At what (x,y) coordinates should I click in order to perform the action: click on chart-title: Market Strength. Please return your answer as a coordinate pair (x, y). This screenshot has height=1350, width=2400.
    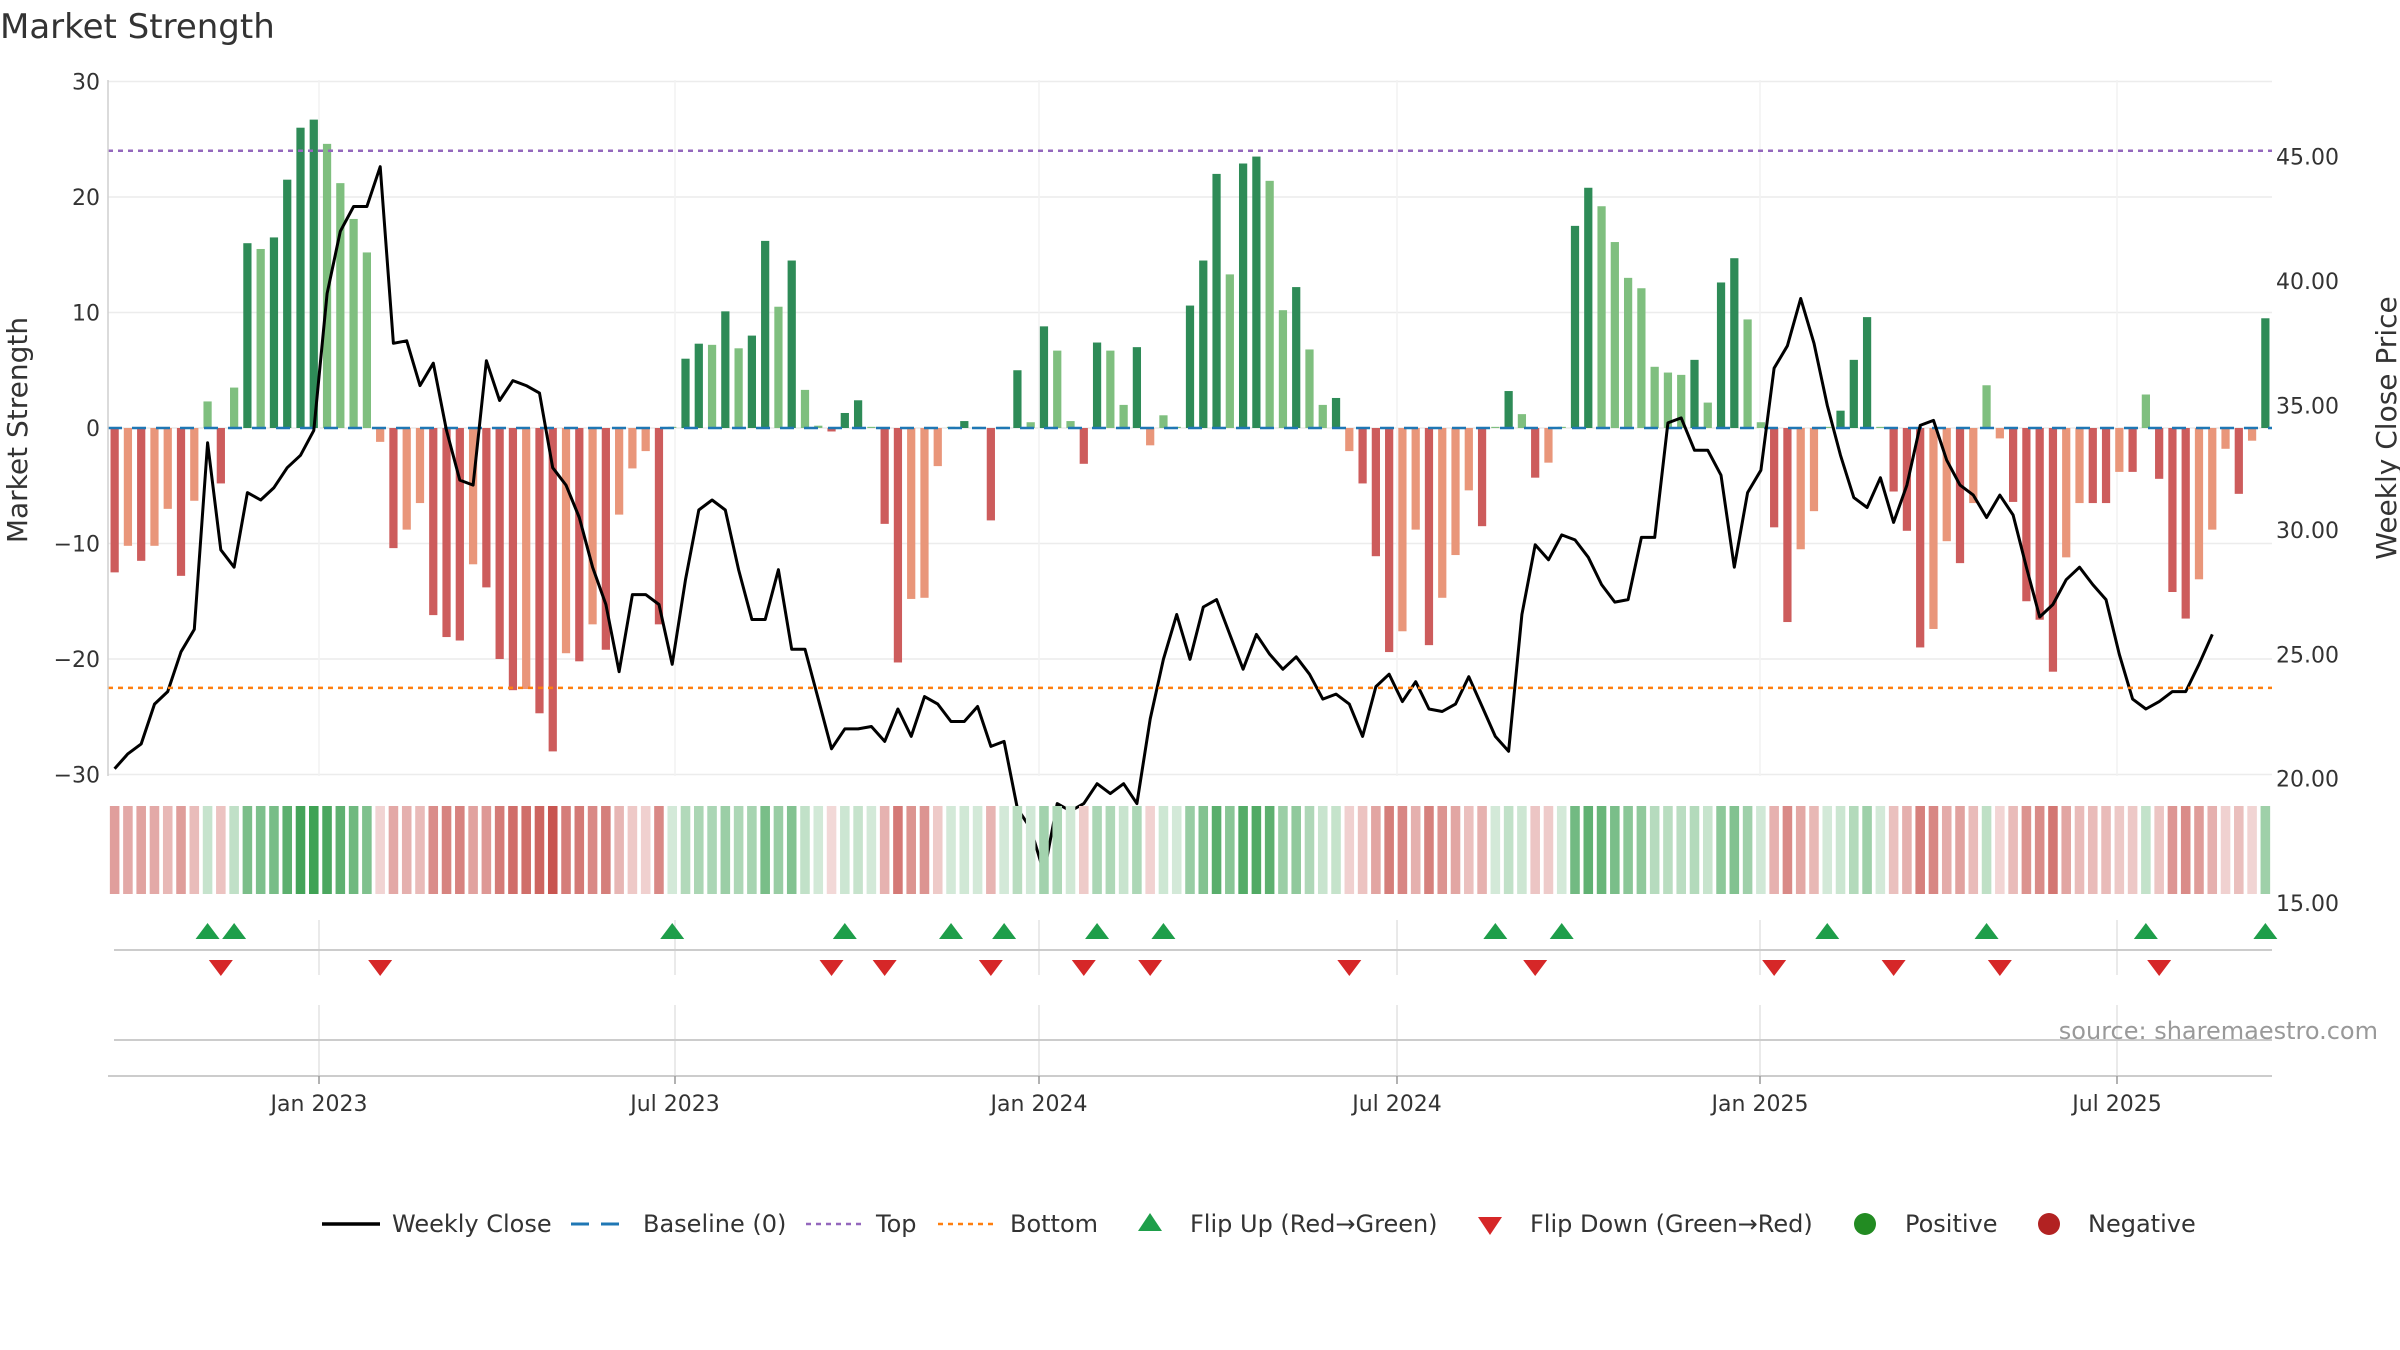
    Looking at the image, I should click on (137, 27).